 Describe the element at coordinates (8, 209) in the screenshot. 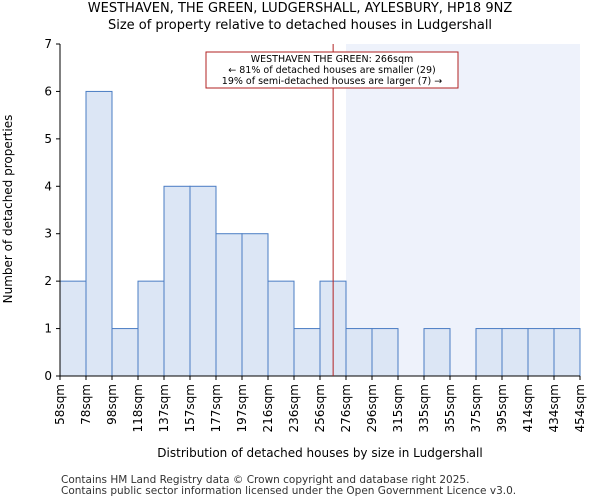

I see `y-axis-label: Number of detached properties` at that location.